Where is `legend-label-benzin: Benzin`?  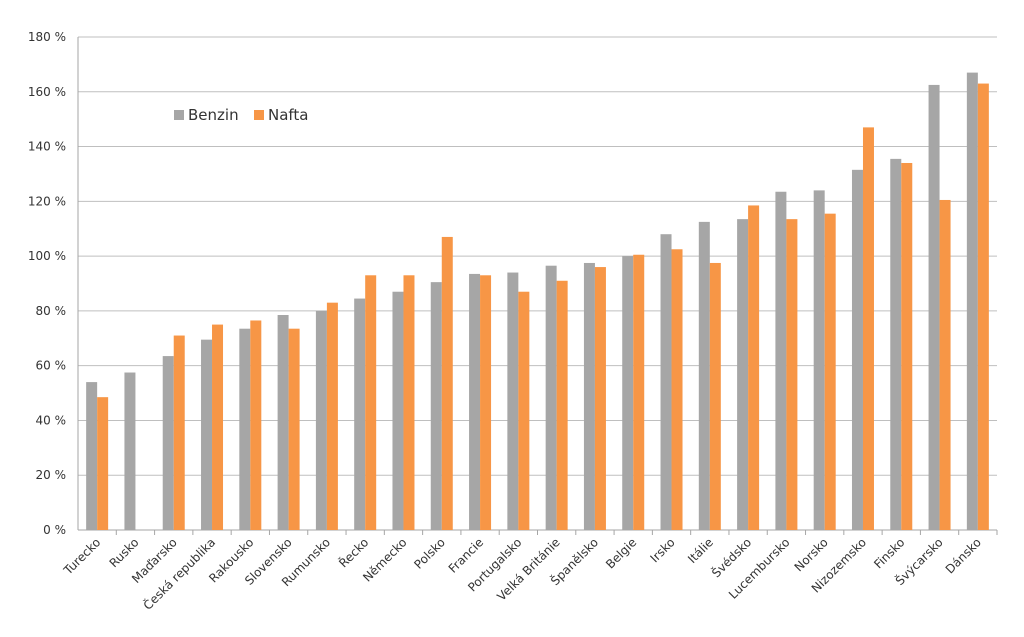 legend-label-benzin: Benzin is located at coordinates (213, 115).